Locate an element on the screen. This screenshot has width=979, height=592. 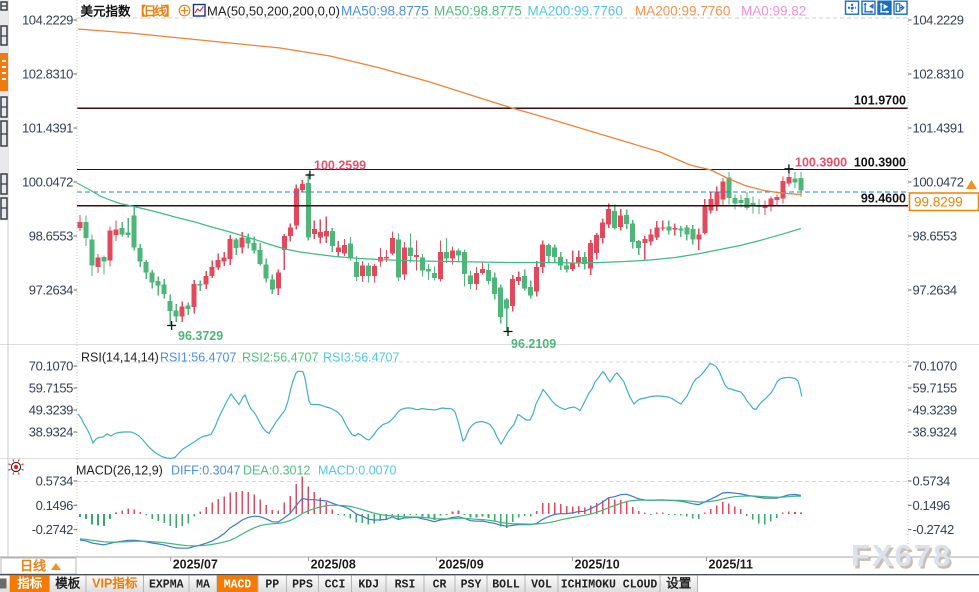
svg-text: CR is located at coordinates (440, 585).